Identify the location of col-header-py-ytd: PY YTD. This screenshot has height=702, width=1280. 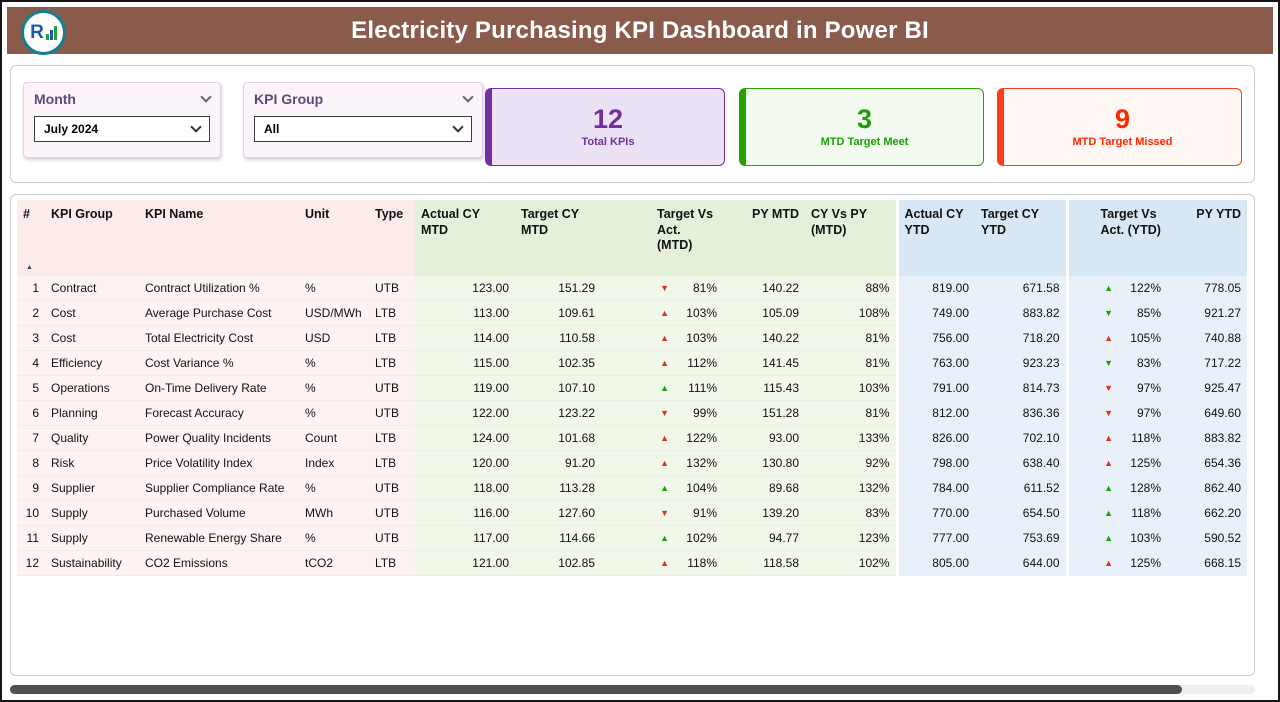
(1207, 238).